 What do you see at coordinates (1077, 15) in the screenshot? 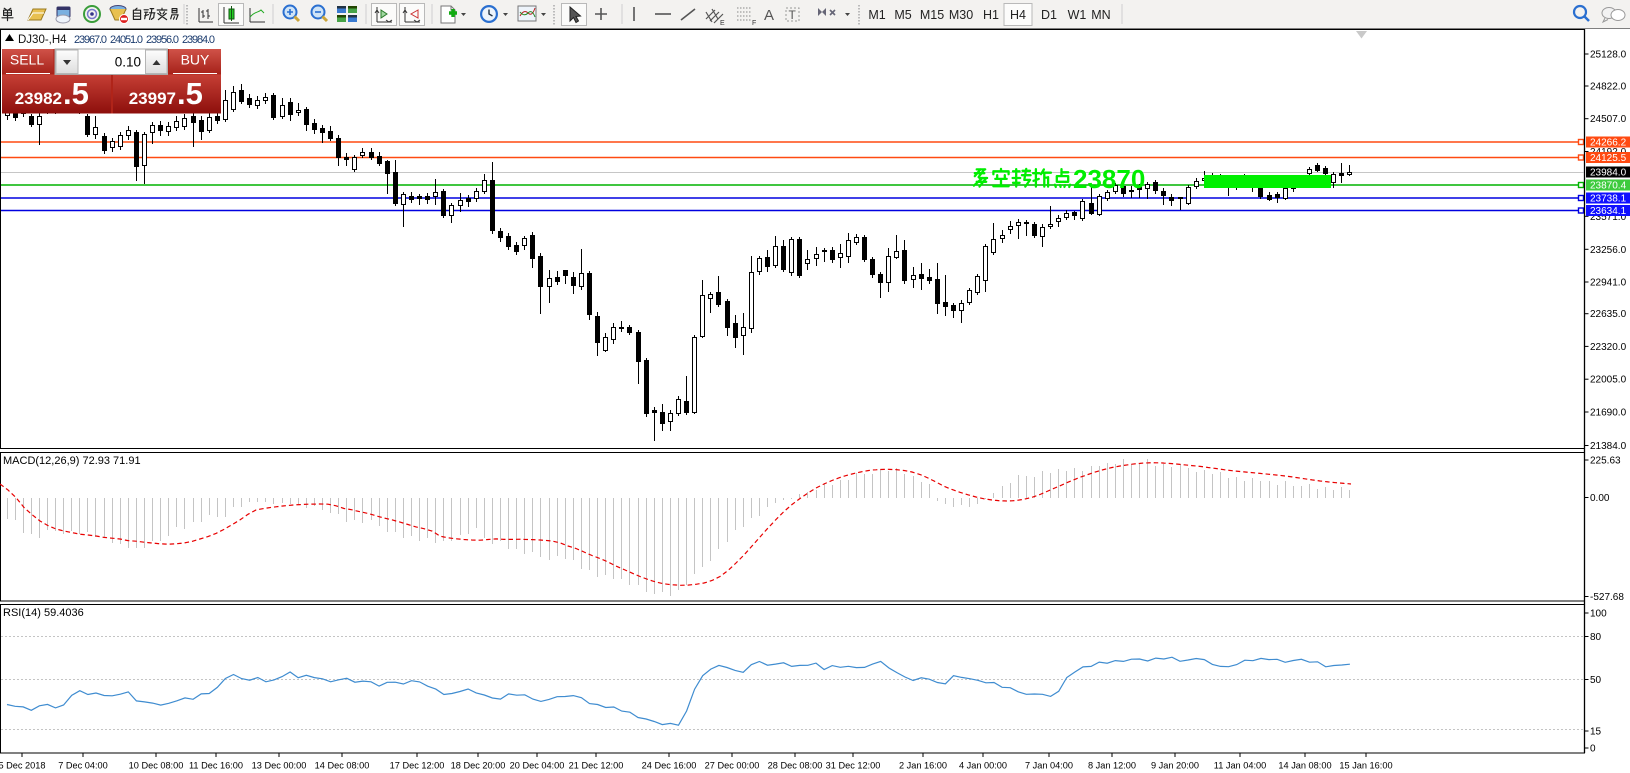
I see `svg-text: W1` at bounding box center [1077, 15].